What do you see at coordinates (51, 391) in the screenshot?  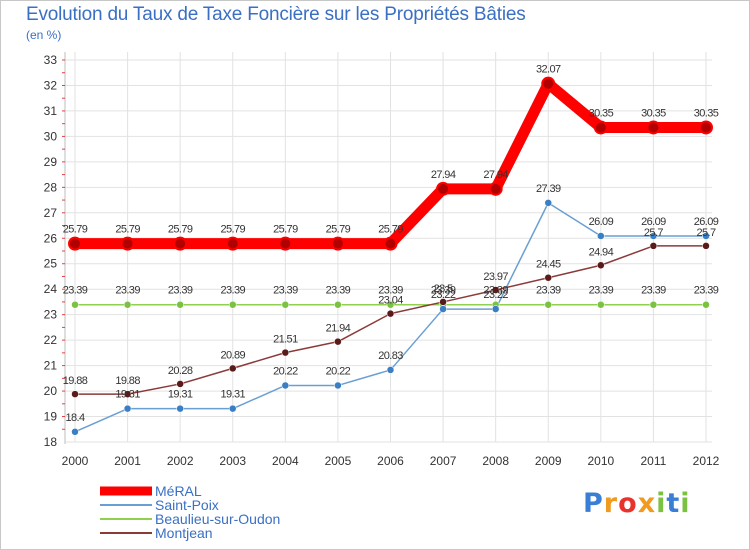 I see `y-tick-label: 20` at bounding box center [51, 391].